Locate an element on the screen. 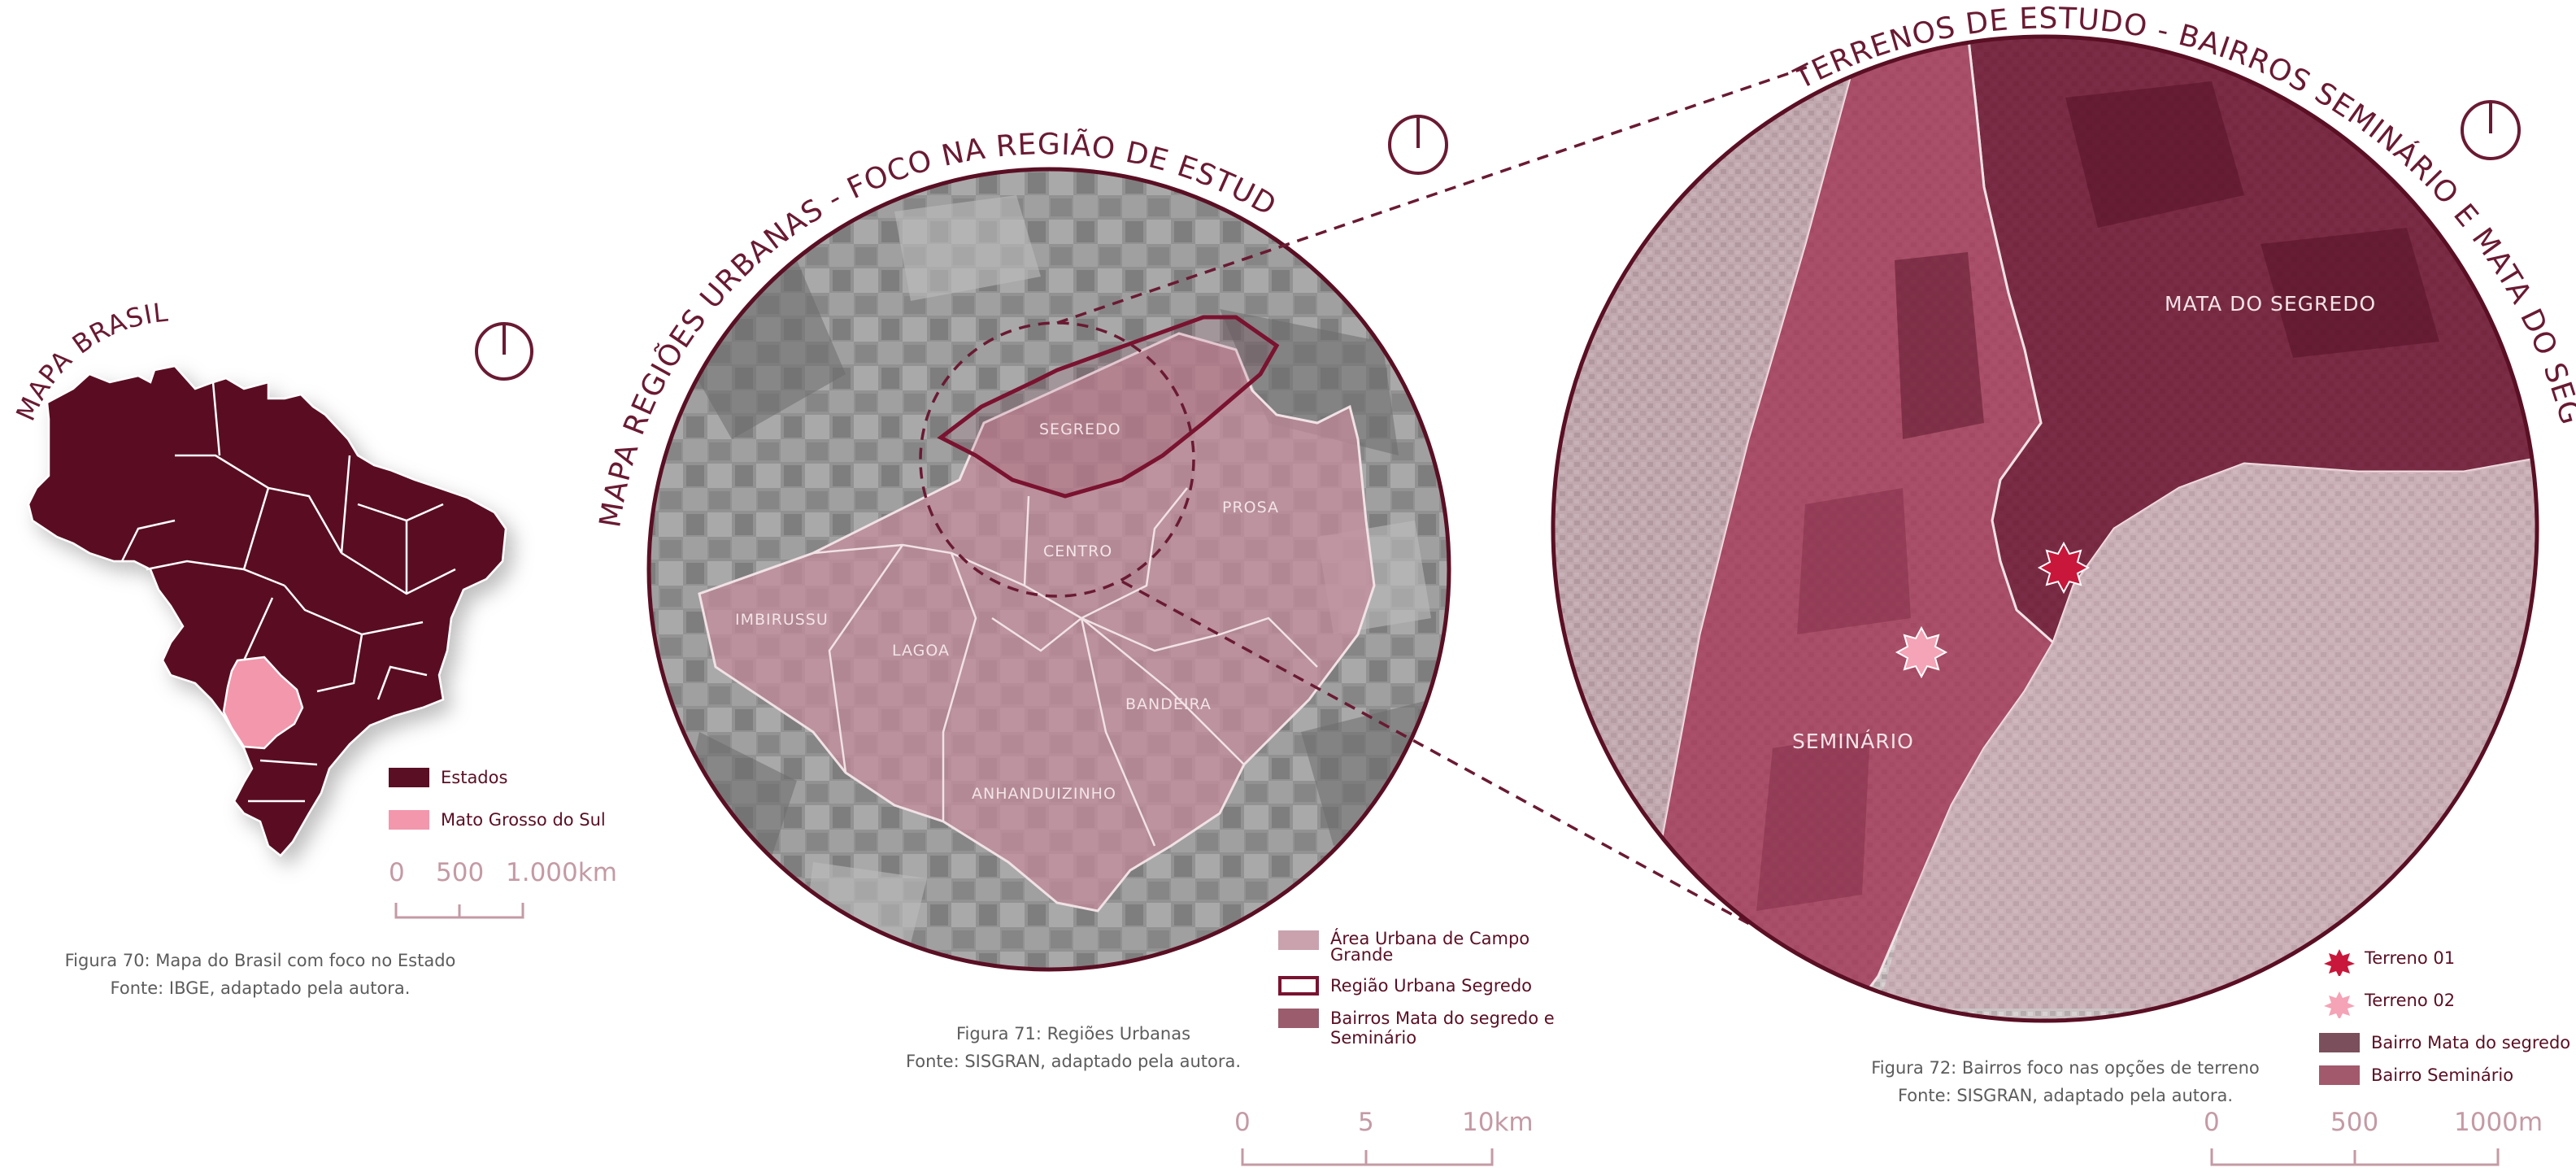 This screenshot has height=1172, width=2576. urban-area-campo-grande is located at coordinates (1037, 622).